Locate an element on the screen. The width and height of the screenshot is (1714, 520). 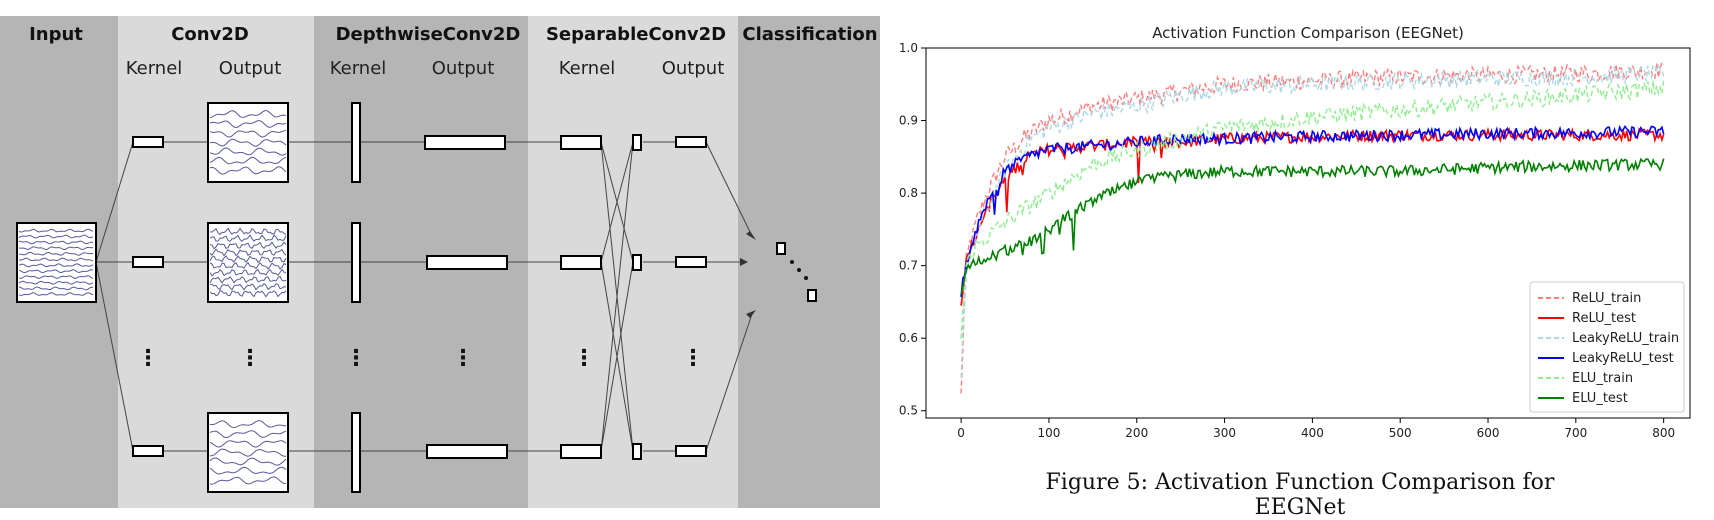
ellipsis-separable-output: ⋮ is located at coordinates (693, 358).